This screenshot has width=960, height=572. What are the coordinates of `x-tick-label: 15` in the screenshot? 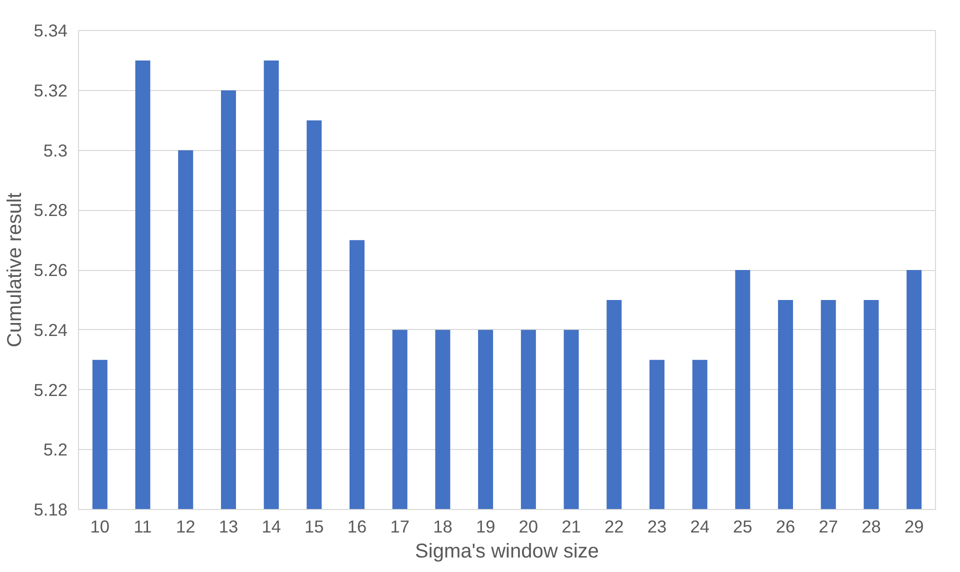 It's located at (314, 526).